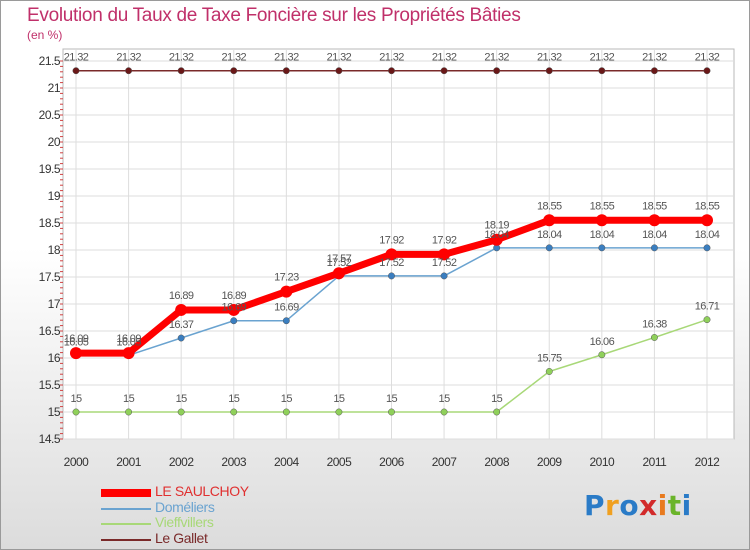  Describe the element at coordinates (612, 505) in the screenshot. I see `logo-letter: r` at that location.